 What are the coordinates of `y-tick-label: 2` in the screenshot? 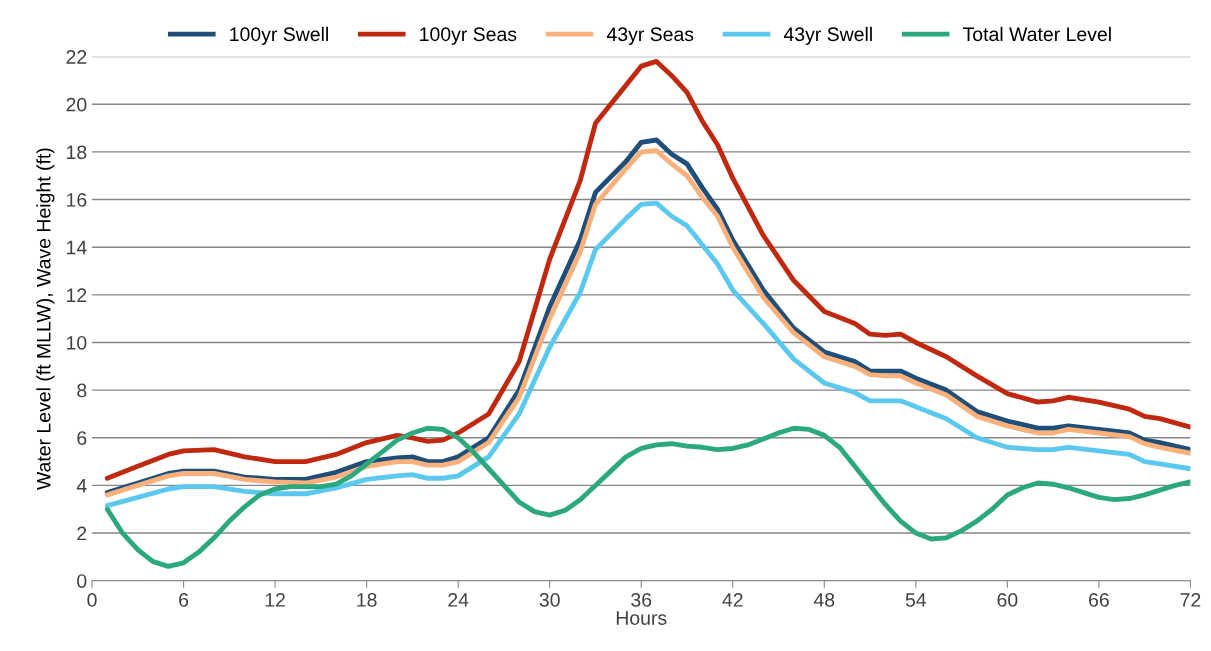 It's located at (82, 533).